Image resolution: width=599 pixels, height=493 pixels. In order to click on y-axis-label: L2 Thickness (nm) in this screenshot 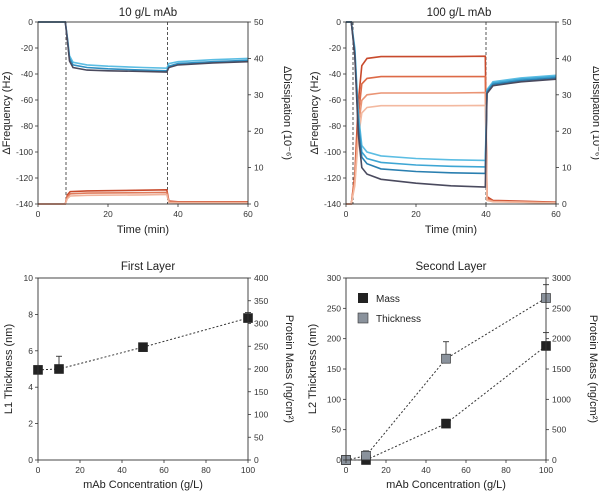, I will do `click(313, 369)`.